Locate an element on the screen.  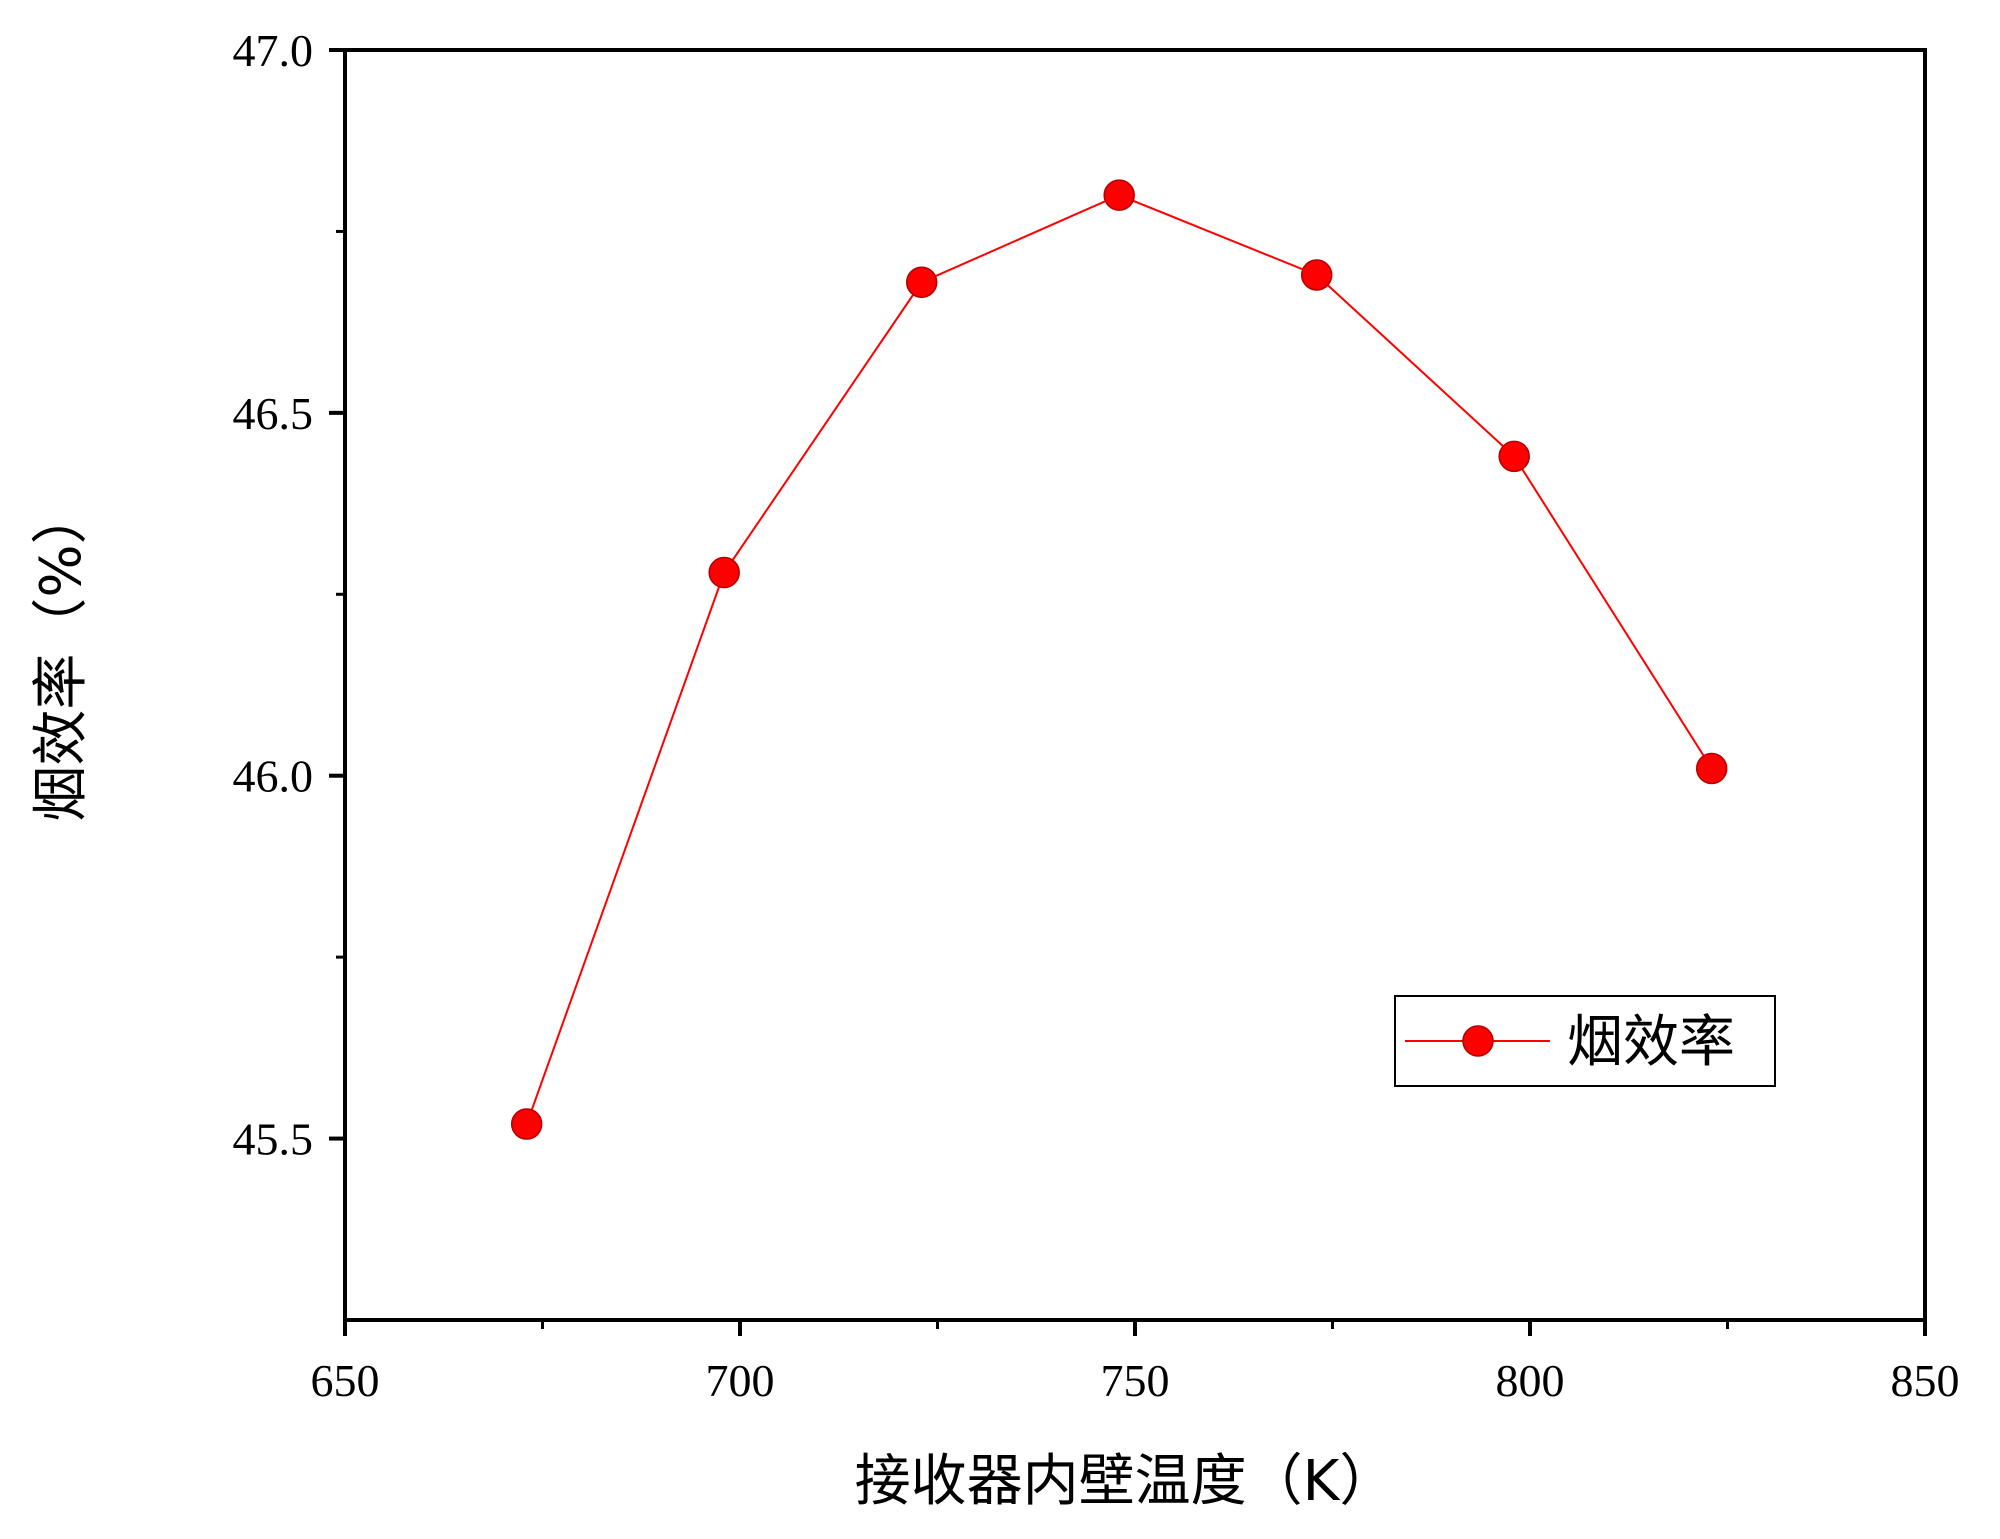
x-tick-label: 800 is located at coordinates (1530, 1380).